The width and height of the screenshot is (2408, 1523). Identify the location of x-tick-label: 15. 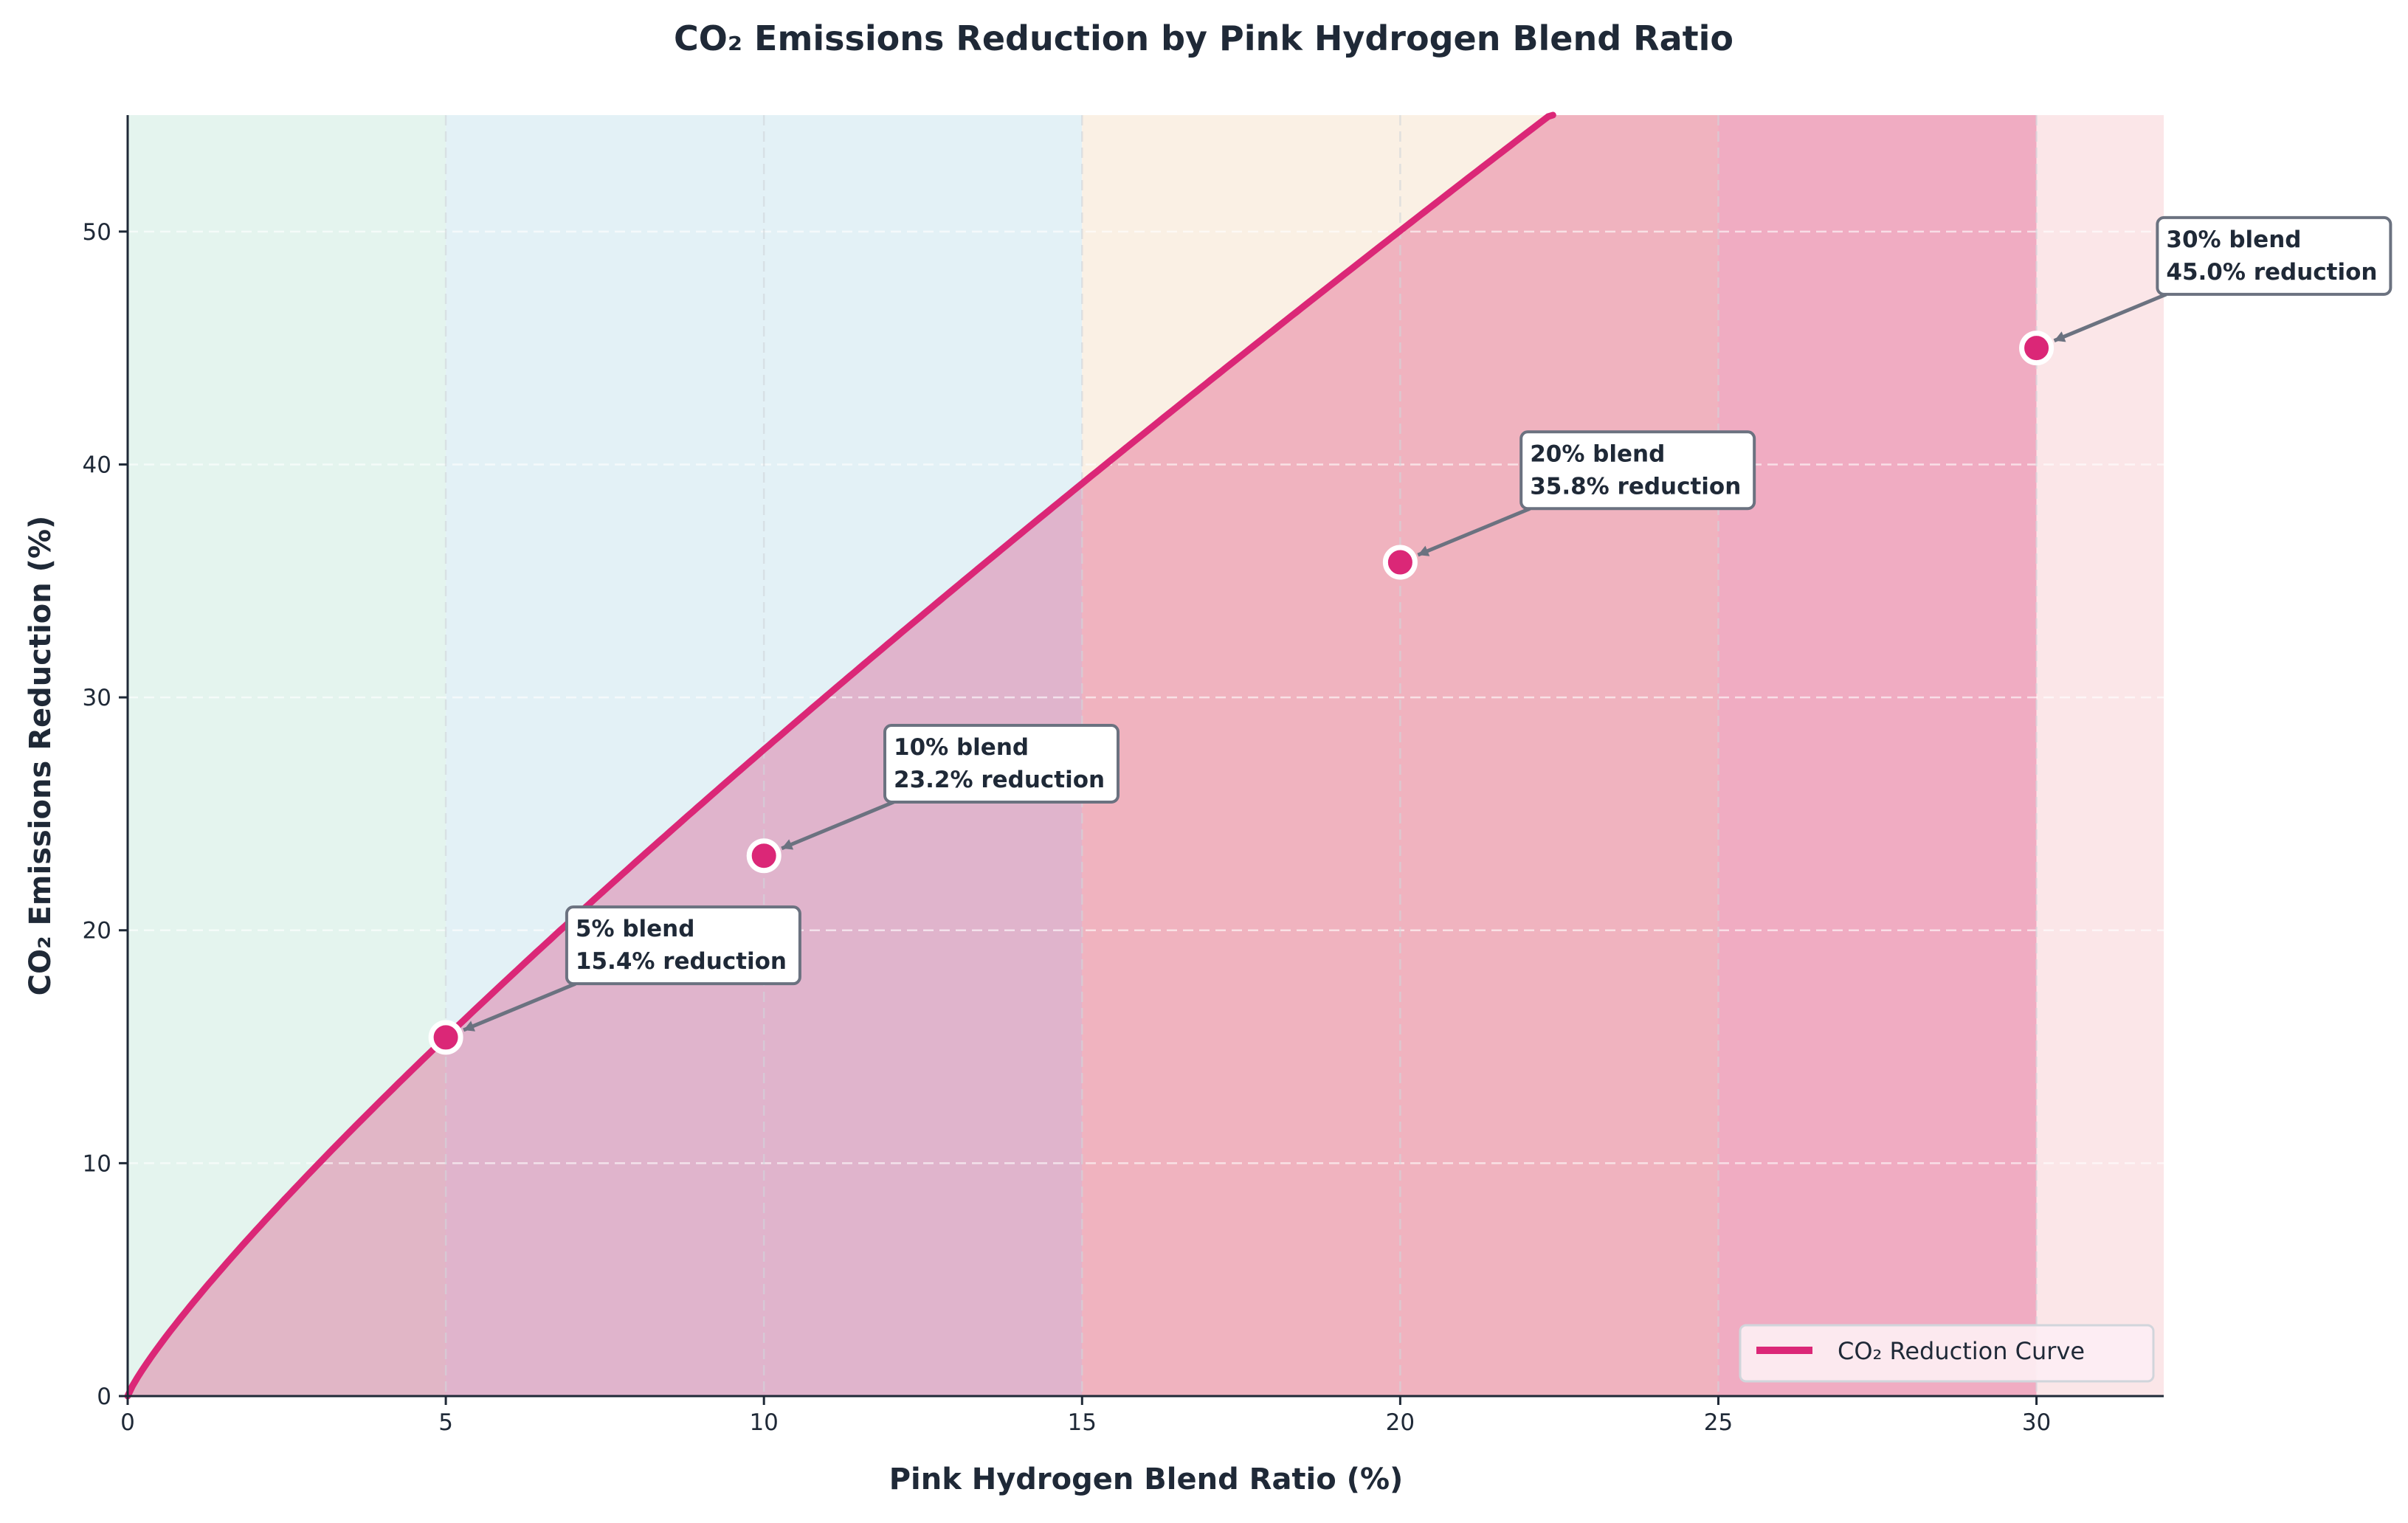
(1082, 1422).